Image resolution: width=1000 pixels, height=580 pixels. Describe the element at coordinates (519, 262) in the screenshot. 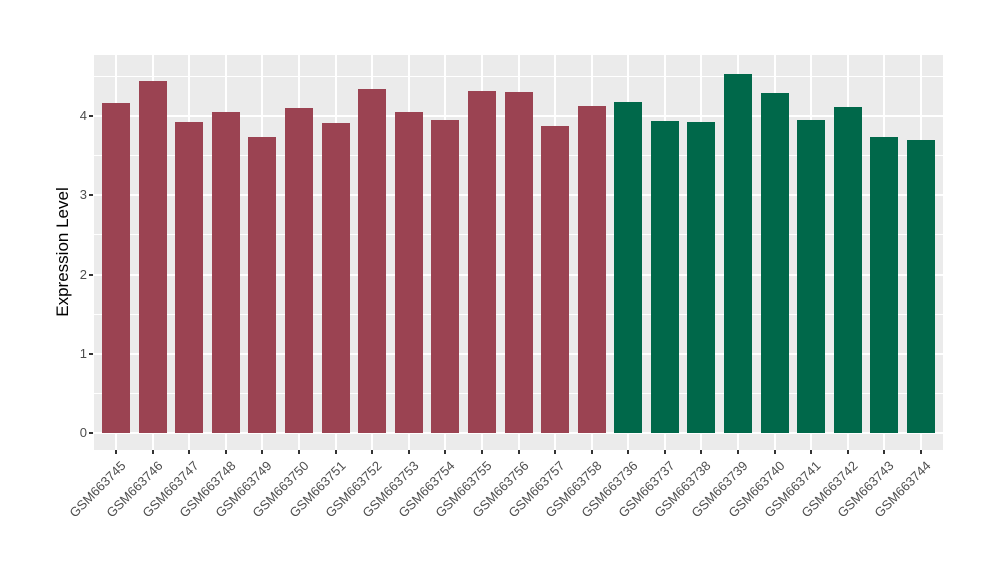

I see `bar-GSM663756` at that location.